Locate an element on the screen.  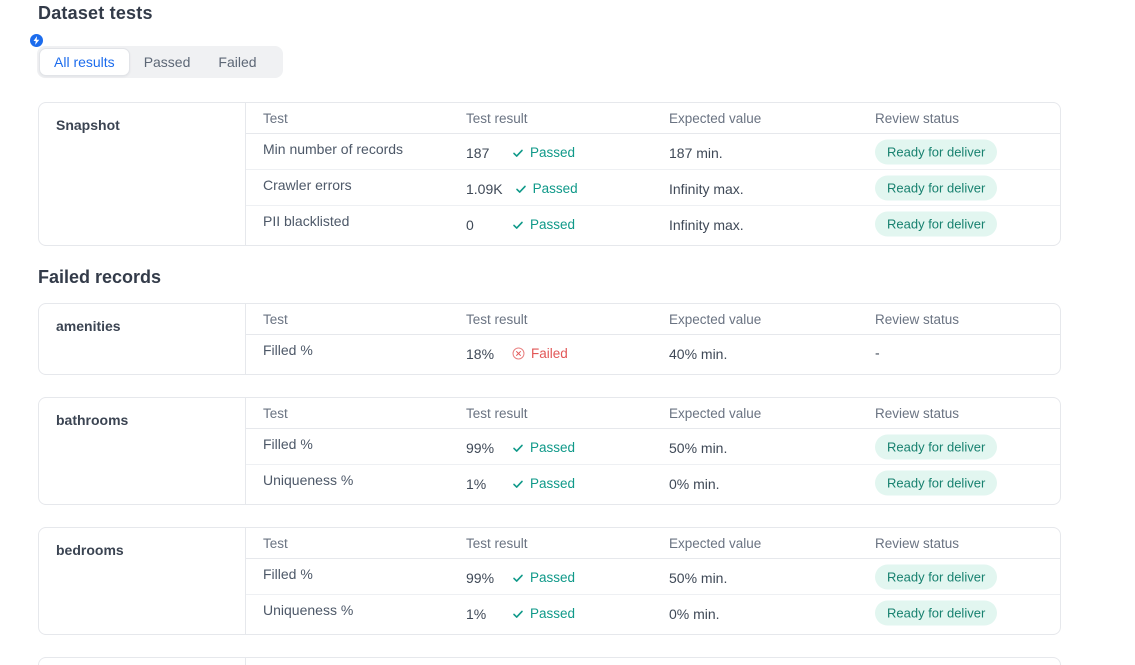
test-status-label: Failed is located at coordinates (549, 353).